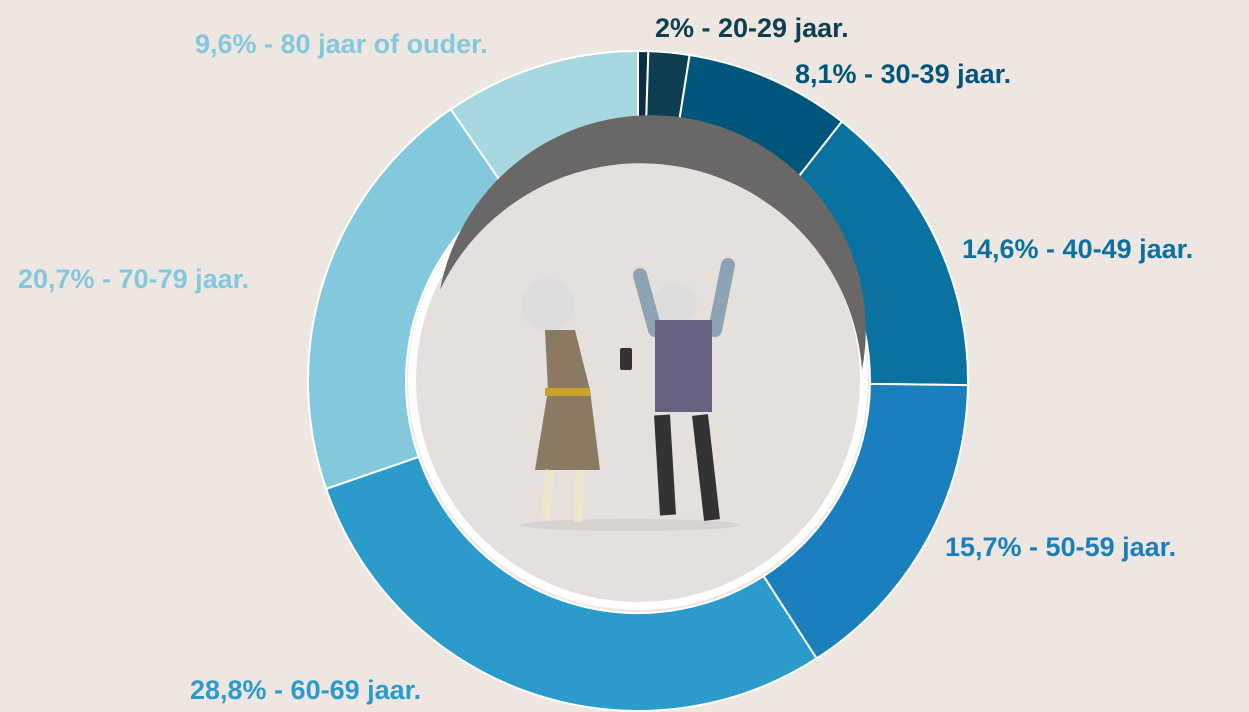  I want to click on slice-label: 8,1% - 30-39 jaar., so click(903, 74).